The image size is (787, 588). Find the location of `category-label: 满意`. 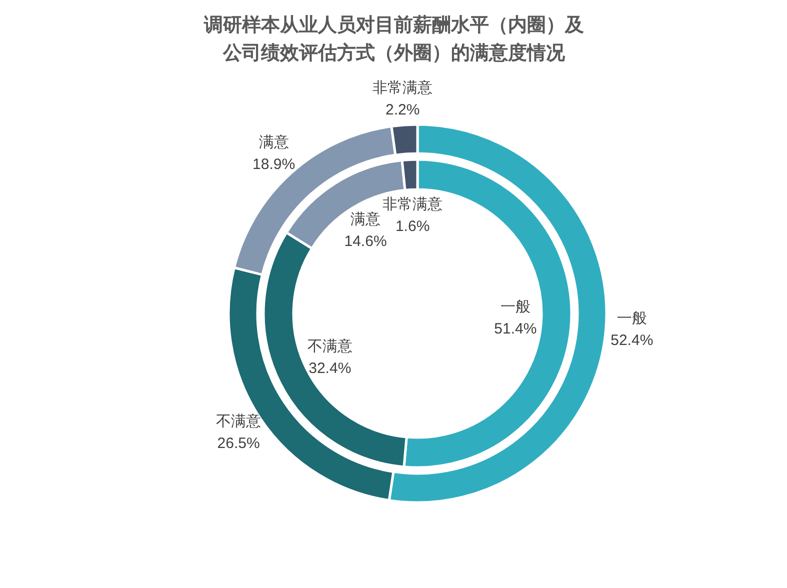

category-label: 满意 is located at coordinates (273, 143).